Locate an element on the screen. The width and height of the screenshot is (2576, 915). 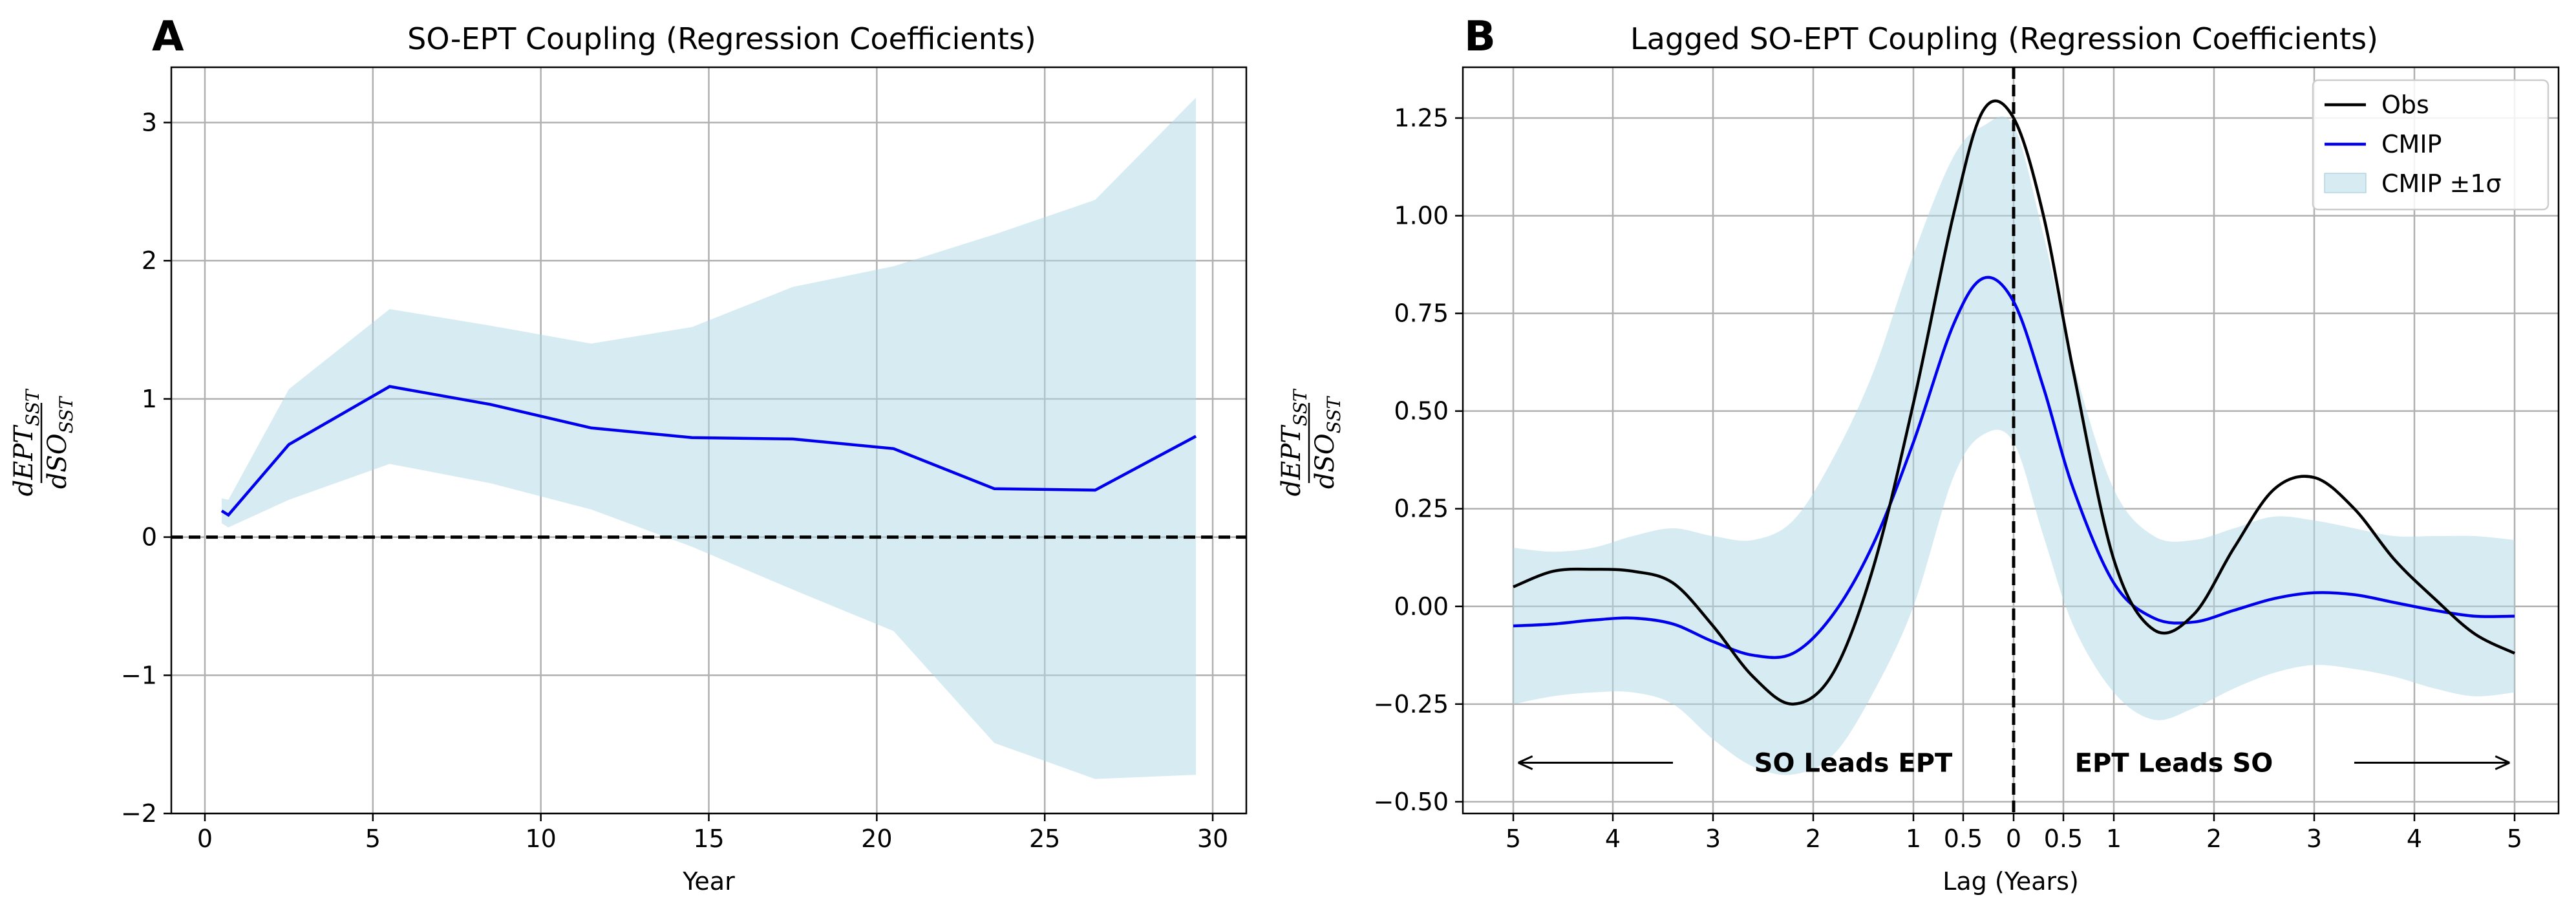
y-tick-label: −0.25 is located at coordinates (1411, 704).